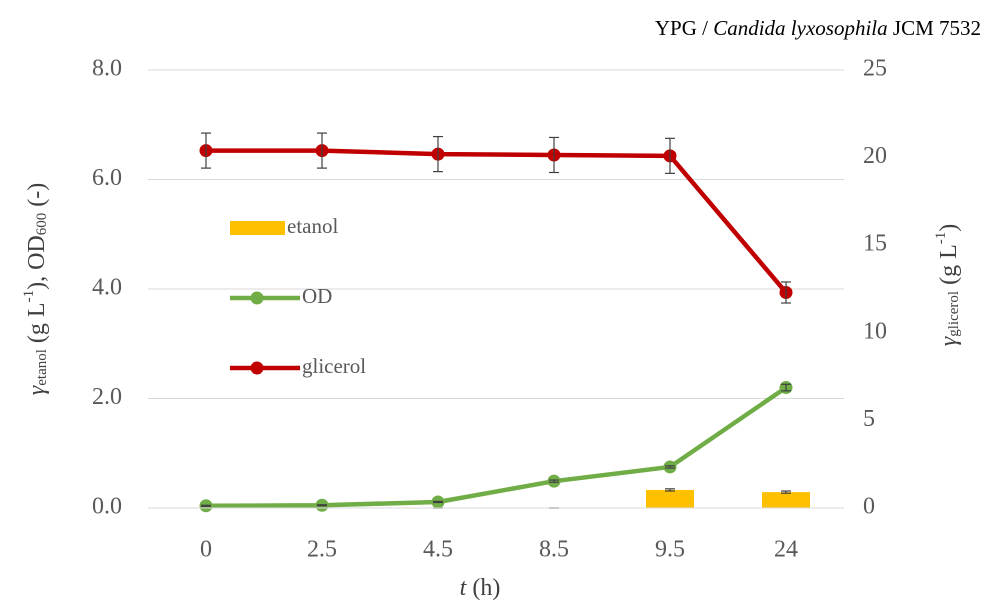 The image size is (983, 607). What do you see at coordinates (869, 419) in the screenshot?
I see `y2-tick-label: 5` at bounding box center [869, 419].